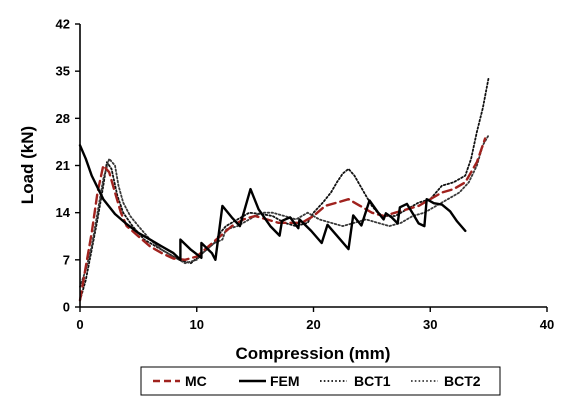 The width and height of the screenshot is (563, 409). Describe the element at coordinates (63, 118) in the screenshot. I see `y-tick-label: 28` at that location.